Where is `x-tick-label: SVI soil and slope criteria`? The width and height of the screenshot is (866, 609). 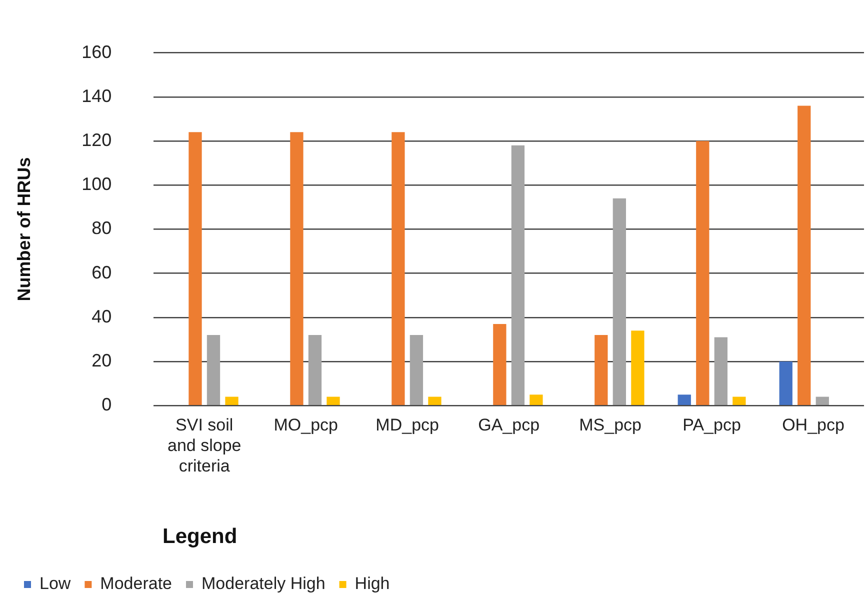 x-tick-label: SVI soil and slope criteria is located at coordinates (205, 445).